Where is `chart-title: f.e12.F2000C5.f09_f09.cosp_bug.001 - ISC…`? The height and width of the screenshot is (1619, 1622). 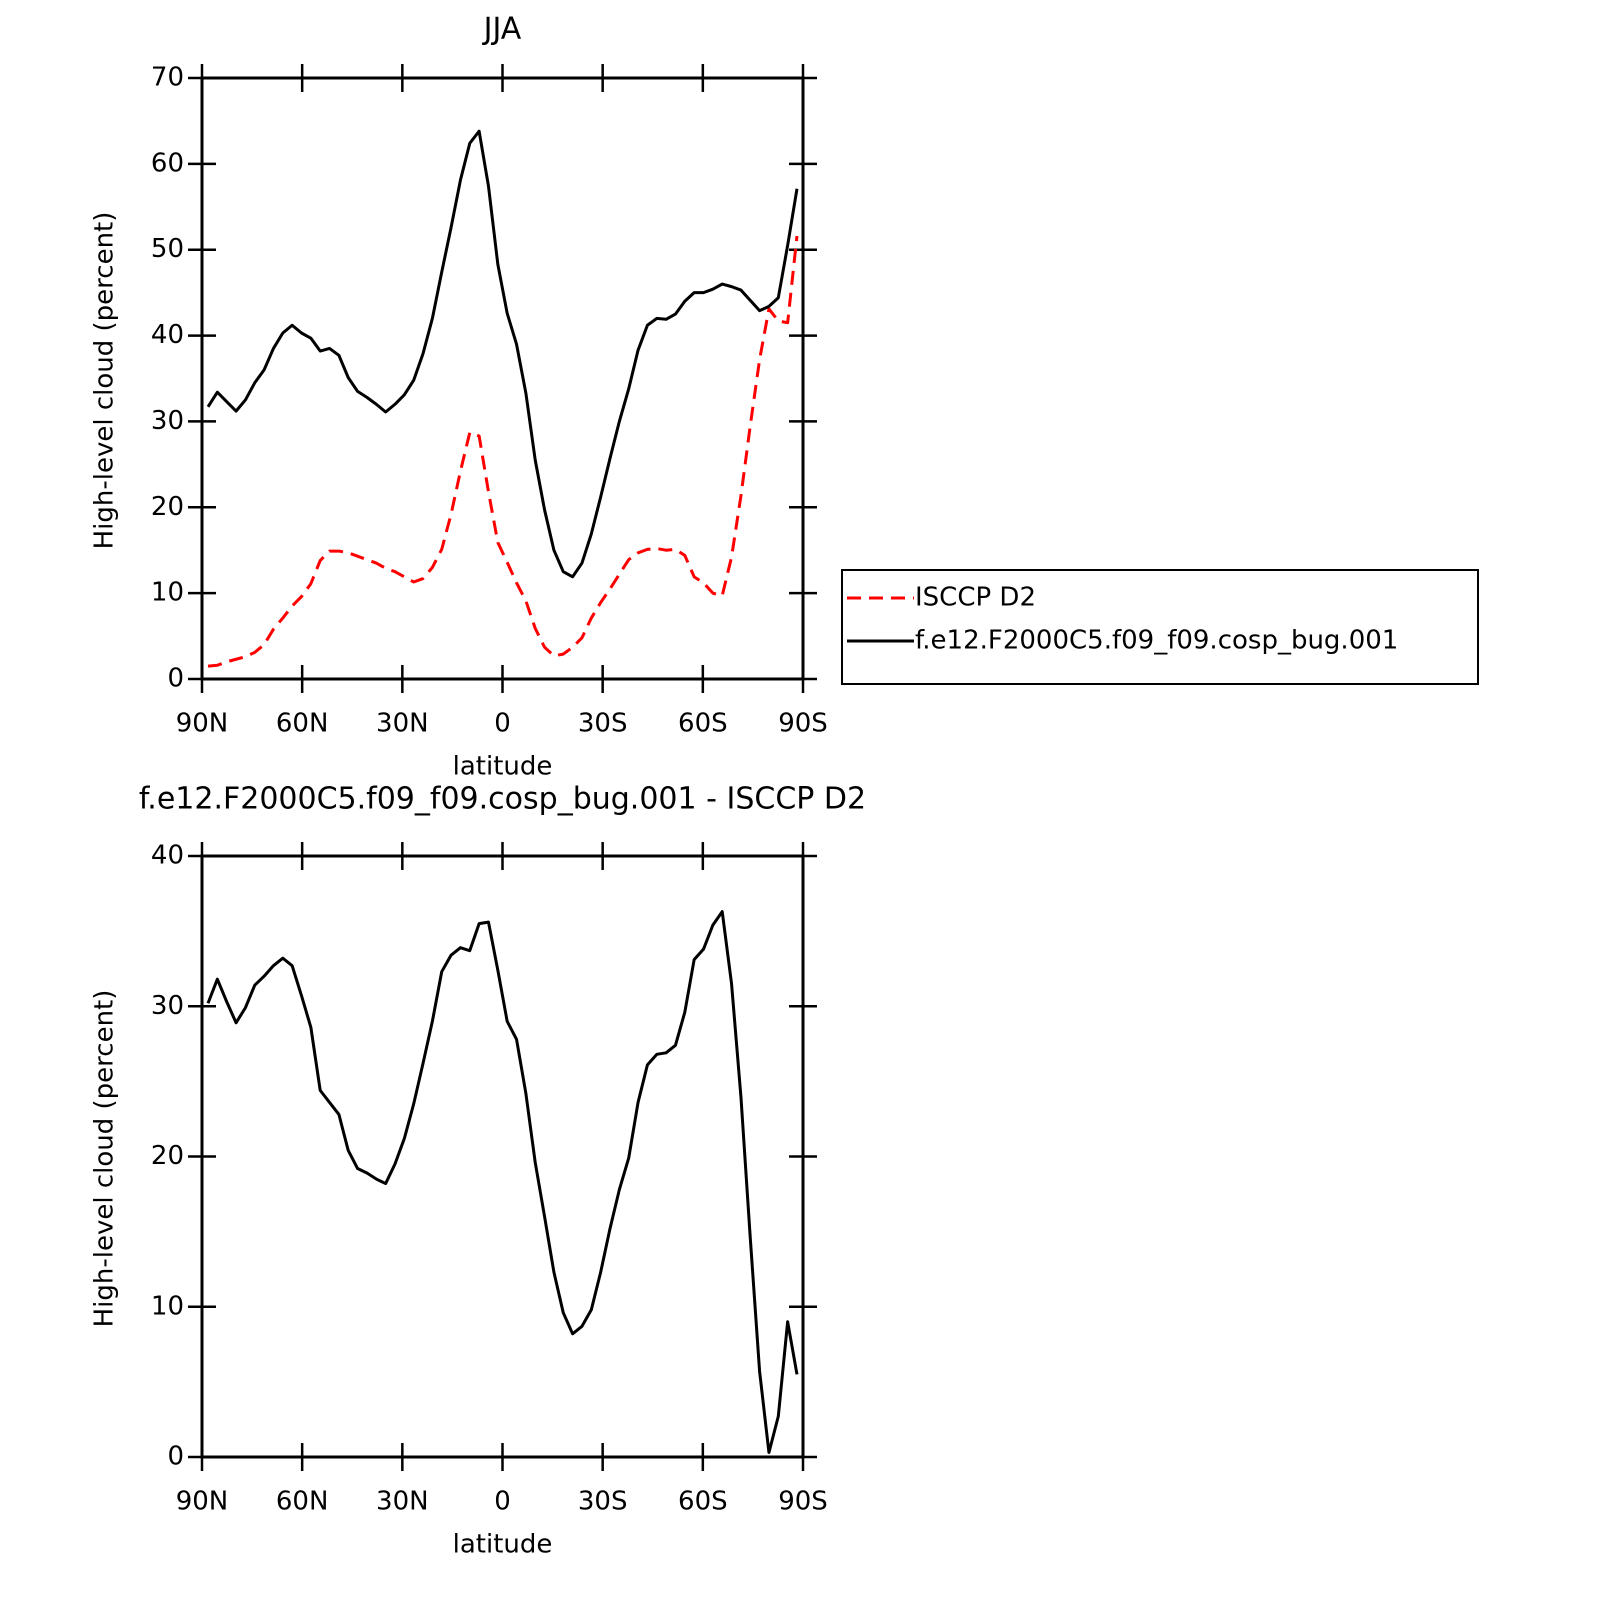 chart-title: f.e12.F2000C5.f09_f09.cosp_bug.001 - ISC… is located at coordinates (502, 799).